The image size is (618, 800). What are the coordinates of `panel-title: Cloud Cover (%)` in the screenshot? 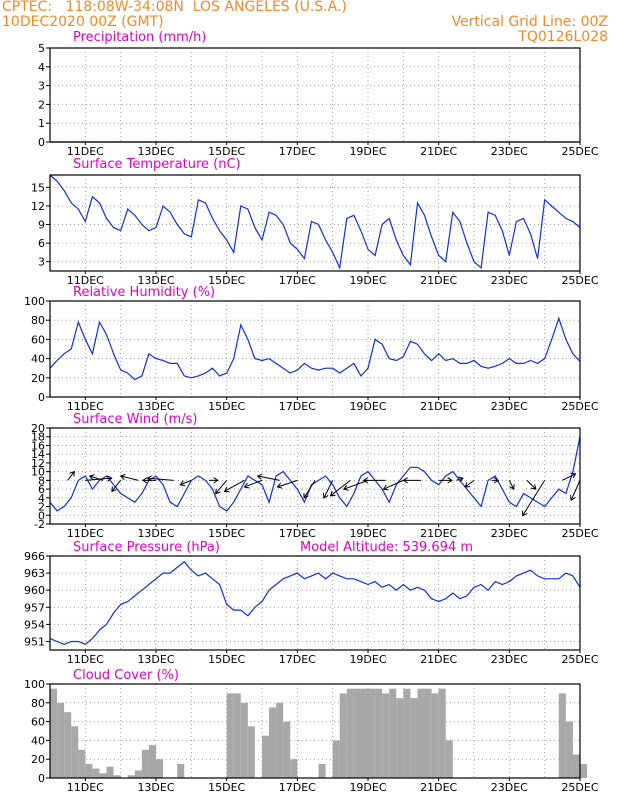 It's located at (126, 675).